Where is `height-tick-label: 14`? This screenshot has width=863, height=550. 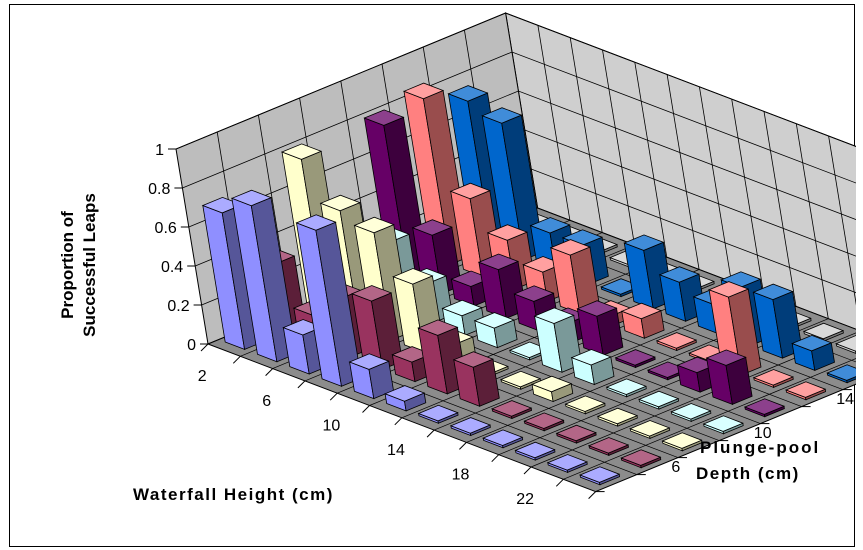 height-tick-label: 14 is located at coordinates (396, 450).